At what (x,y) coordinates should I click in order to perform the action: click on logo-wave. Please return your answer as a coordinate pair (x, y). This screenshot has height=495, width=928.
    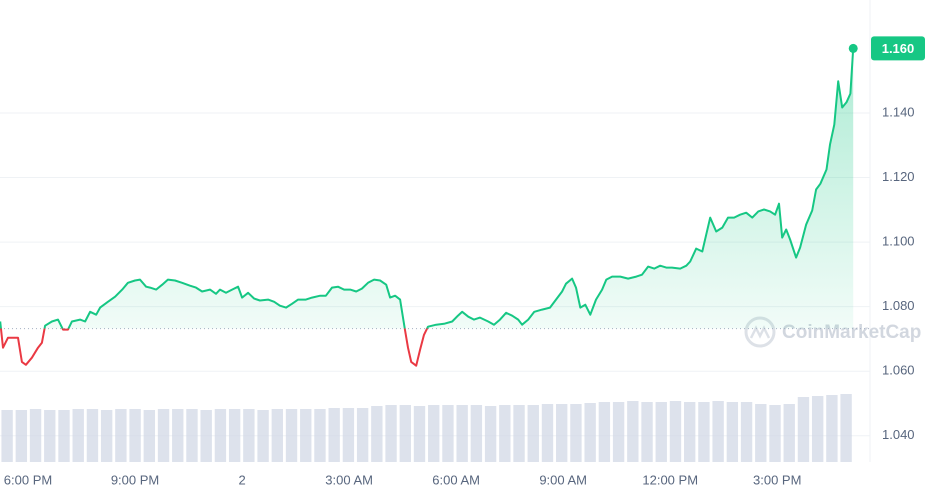
    Looking at the image, I should click on (760, 332).